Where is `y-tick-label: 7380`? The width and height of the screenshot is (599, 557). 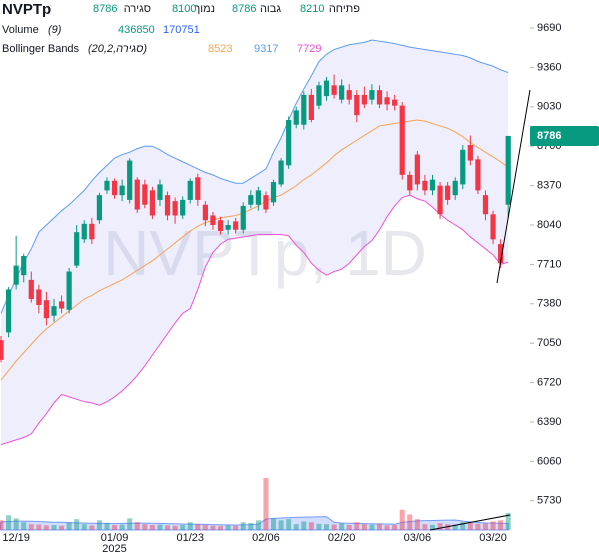
y-tick-label: 7380 is located at coordinates (549, 304).